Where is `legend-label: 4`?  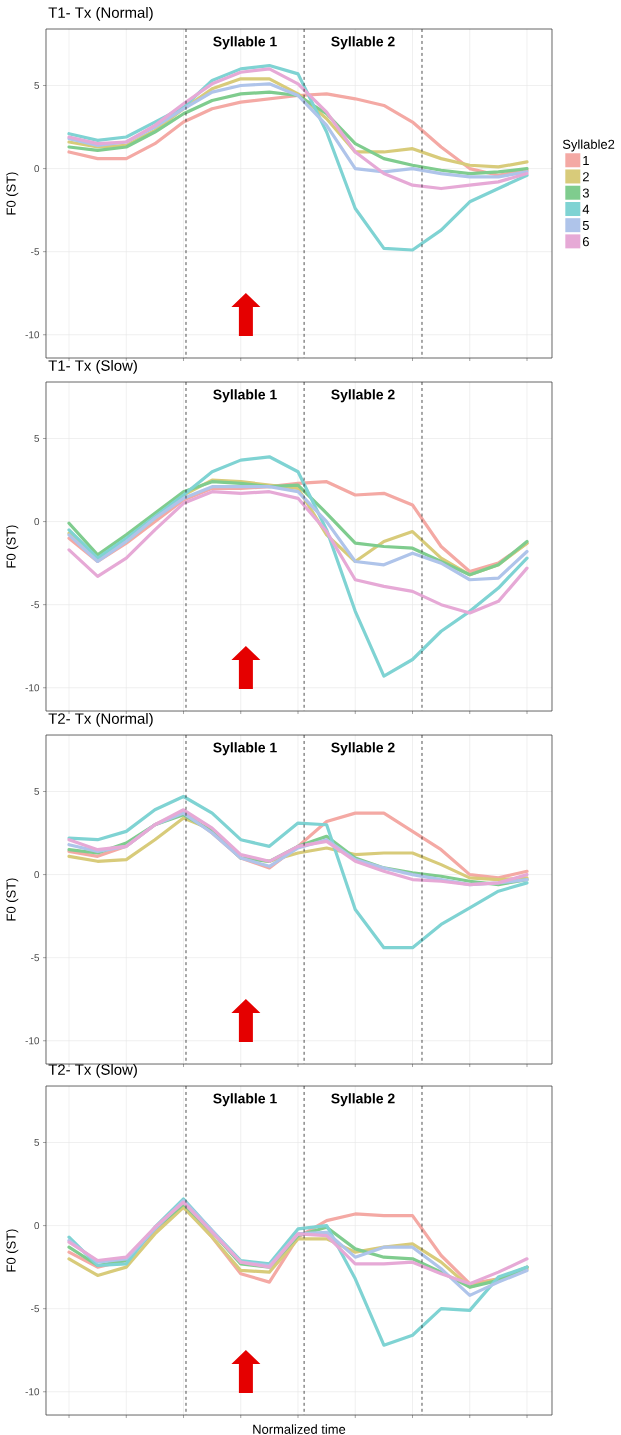
legend-label: 4 is located at coordinates (586, 209).